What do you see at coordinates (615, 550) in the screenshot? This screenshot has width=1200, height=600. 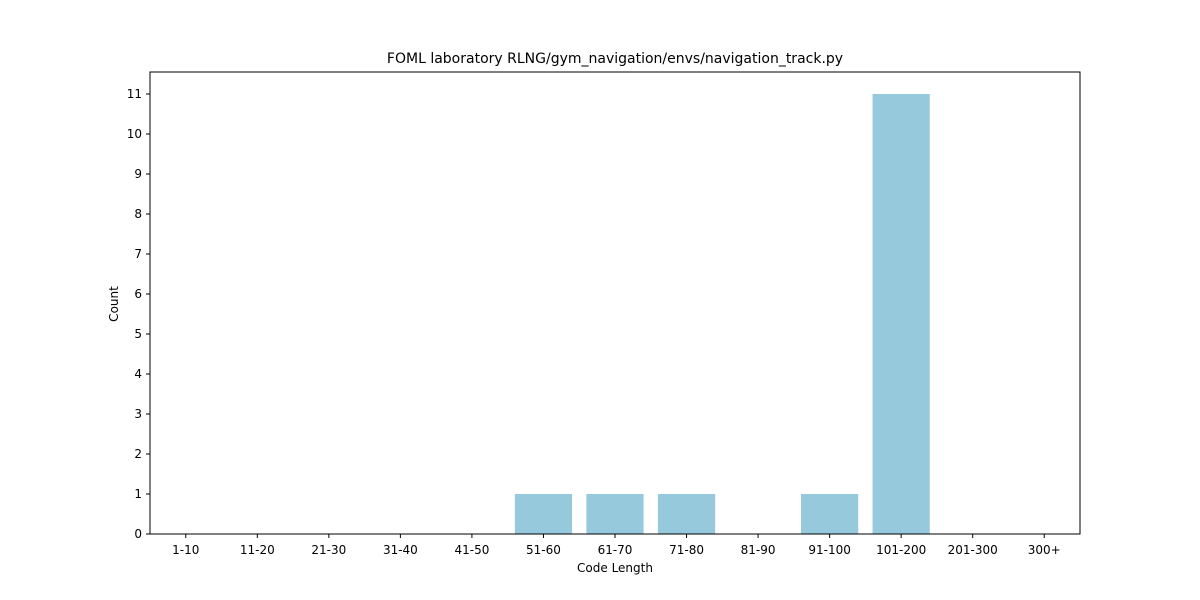 I see `x-tick-label: 61-70` at bounding box center [615, 550].